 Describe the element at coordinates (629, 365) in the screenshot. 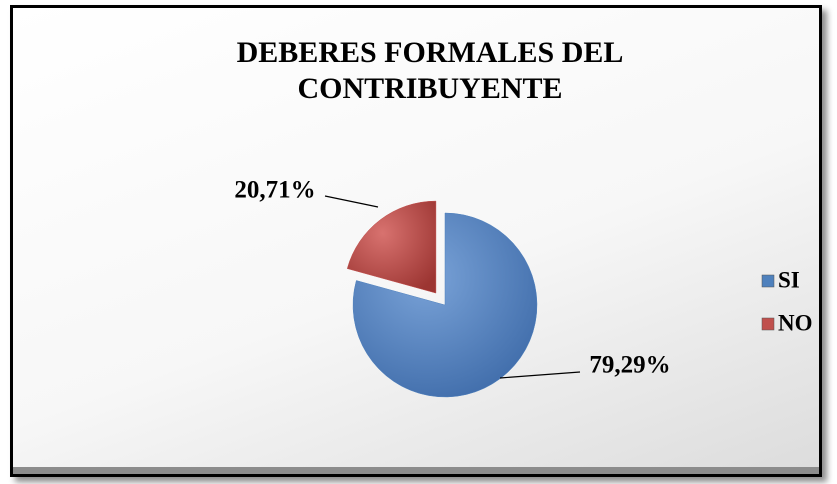

I see `data-label: 79,29%` at that location.